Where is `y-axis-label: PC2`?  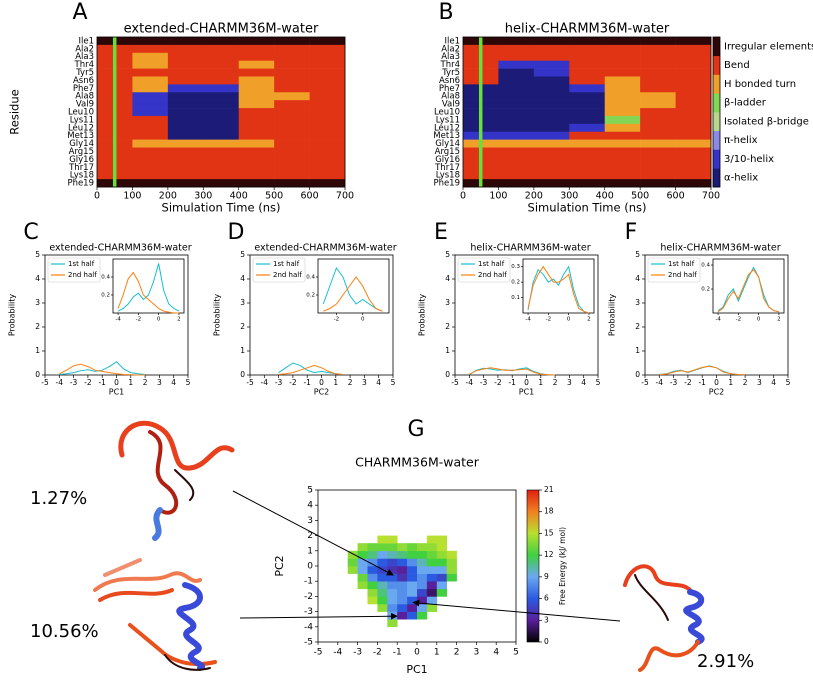 y-axis-label: PC2 is located at coordinates (279, 565).